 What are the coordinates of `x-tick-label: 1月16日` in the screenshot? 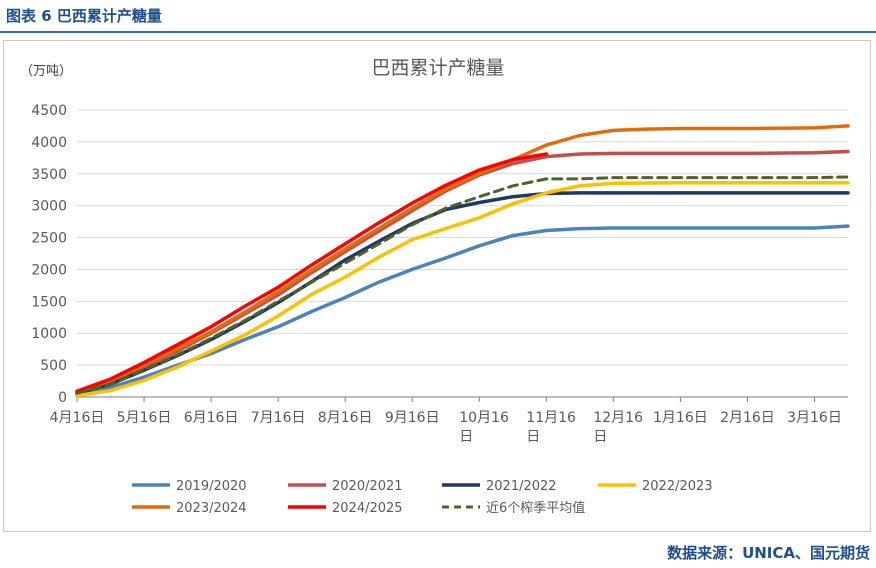 It's located at (680, 418).